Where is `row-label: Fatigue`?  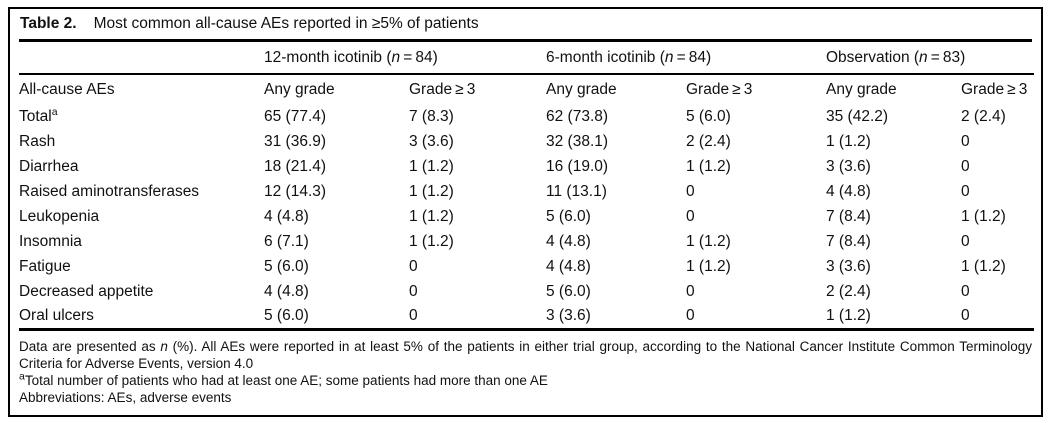 row-label: Fatigue is located at coordinates (45, 266).